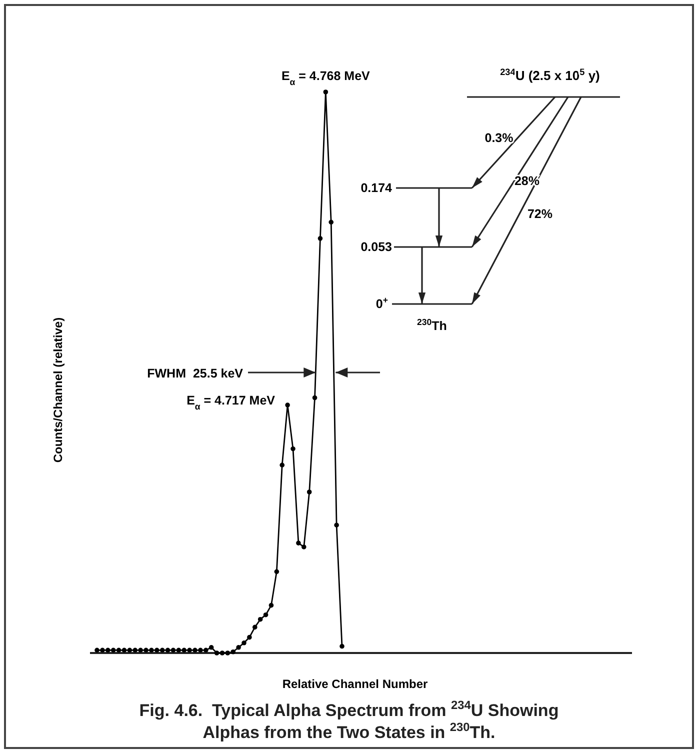 Image resolution: width=698 pixels, height=753 pixels. I want to click on text: $^{234}$U (2.5 x 10$^{5}$ y), so click(550, 75).